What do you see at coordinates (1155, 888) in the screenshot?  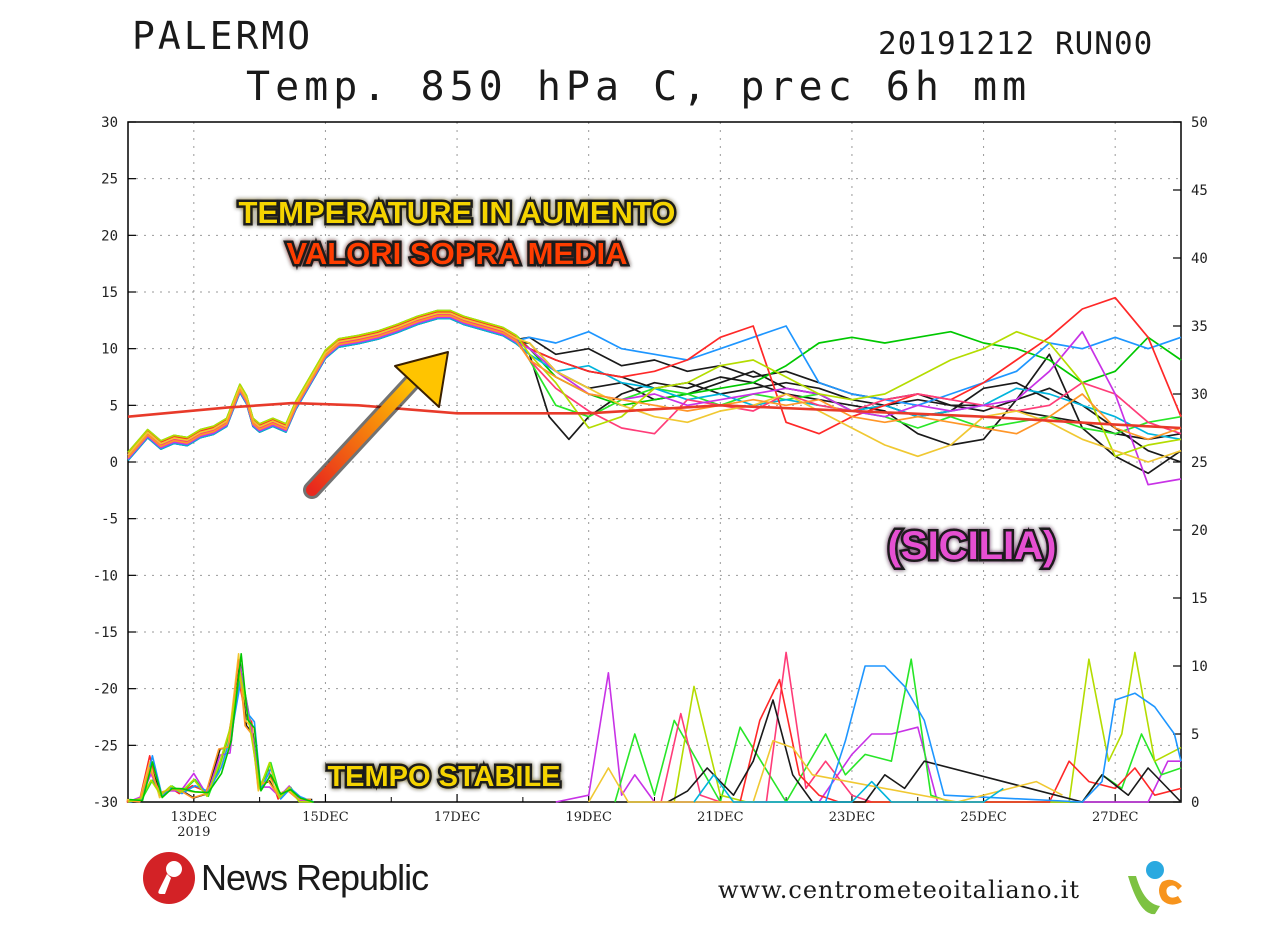 I see `centrometeo-logo-icon` at bounding box center [1155, 888].